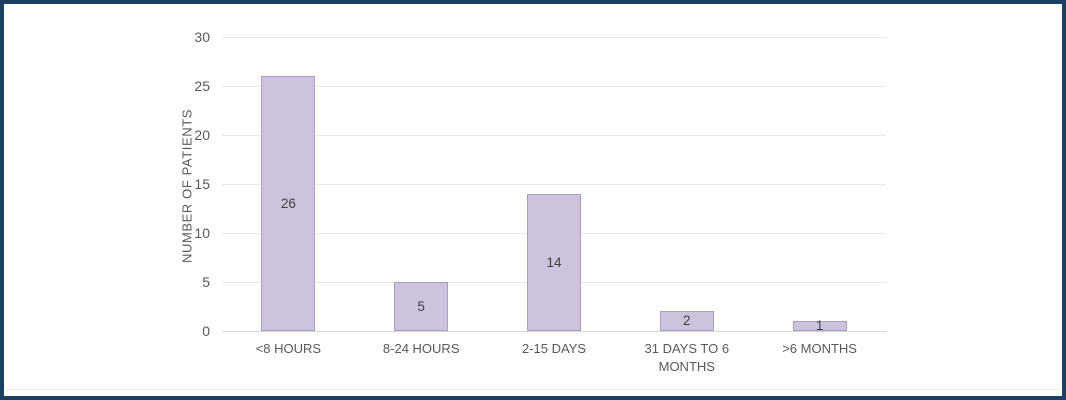 The height and width of the screenshot is (400, 1066). Describe the element at coordinates (202, 86) in the screenshot. I see `y-tick-label: 25` at that location.